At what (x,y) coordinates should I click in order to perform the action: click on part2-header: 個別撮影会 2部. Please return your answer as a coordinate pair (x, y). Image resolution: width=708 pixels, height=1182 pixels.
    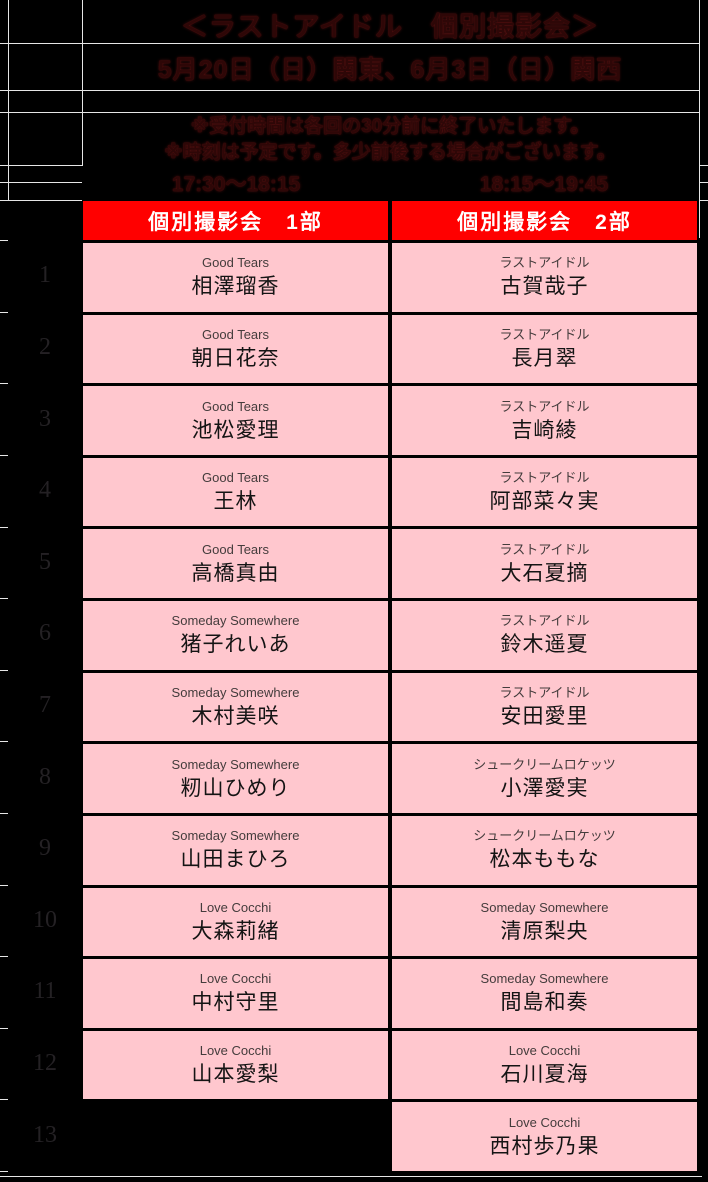
    Looking at the image, I should click on (544, 220).